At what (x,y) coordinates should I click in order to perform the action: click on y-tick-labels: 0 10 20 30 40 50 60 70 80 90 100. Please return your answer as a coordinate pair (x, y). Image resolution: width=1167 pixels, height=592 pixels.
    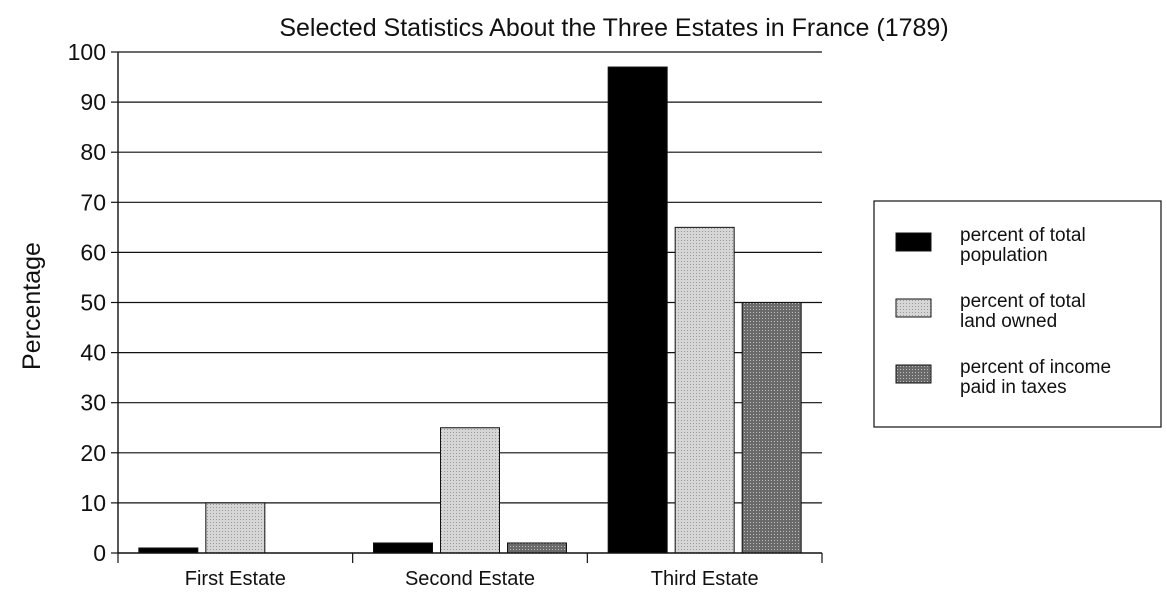
    Looking at the image, I should click on (87, 302).